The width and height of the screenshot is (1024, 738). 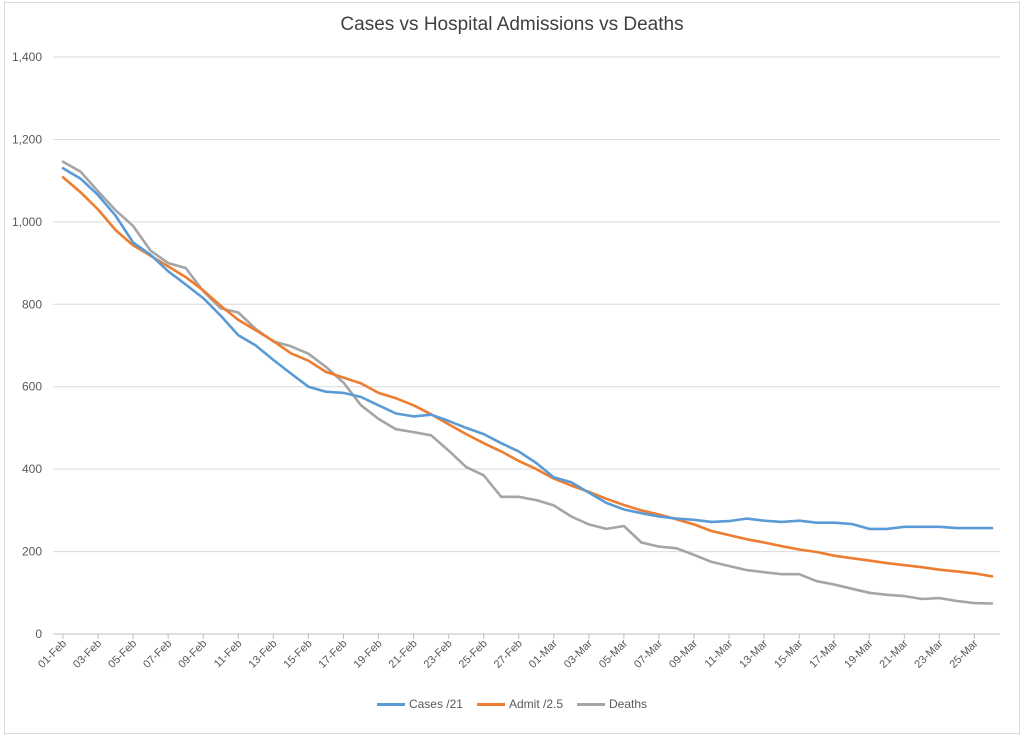 What do you see at coordinates (38, 634) in the screenshot?
I see `y-tick-label: 0` at bounding box center [38, 634].